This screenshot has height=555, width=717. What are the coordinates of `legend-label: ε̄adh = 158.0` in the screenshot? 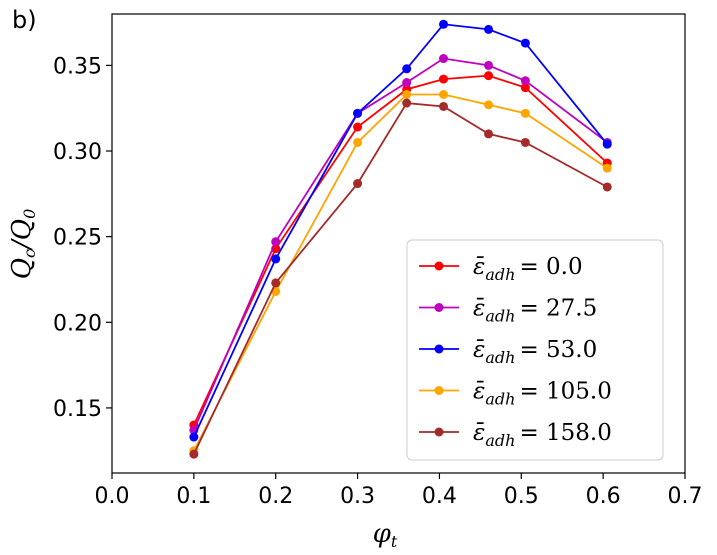 It's located at (542, 435).